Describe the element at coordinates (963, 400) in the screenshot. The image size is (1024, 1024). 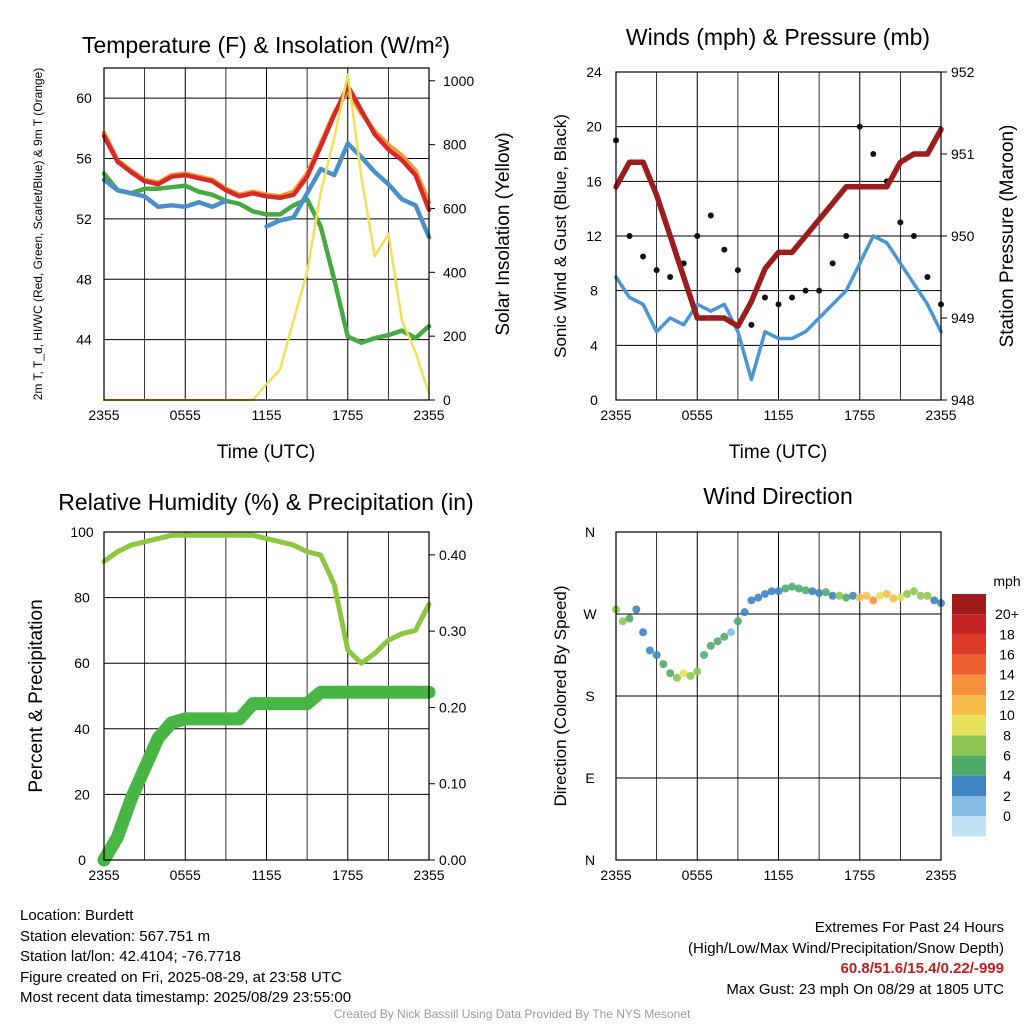
I see `y2-tick-label: 948` at that location.